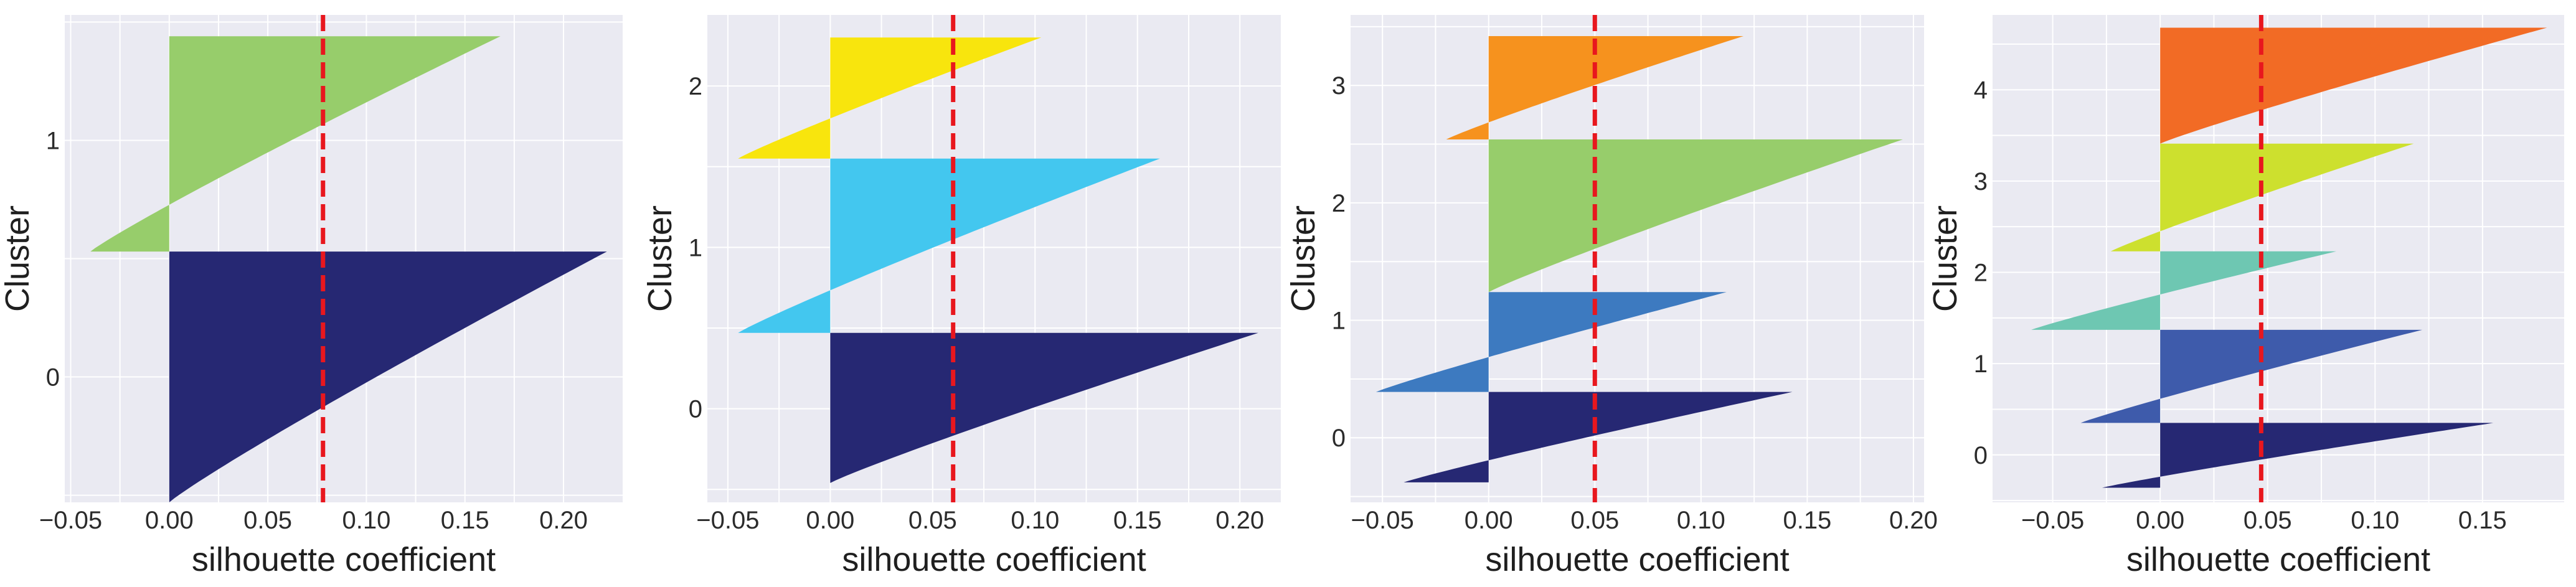  I want to click on y-tick-label: 4, so click(1981, 91).